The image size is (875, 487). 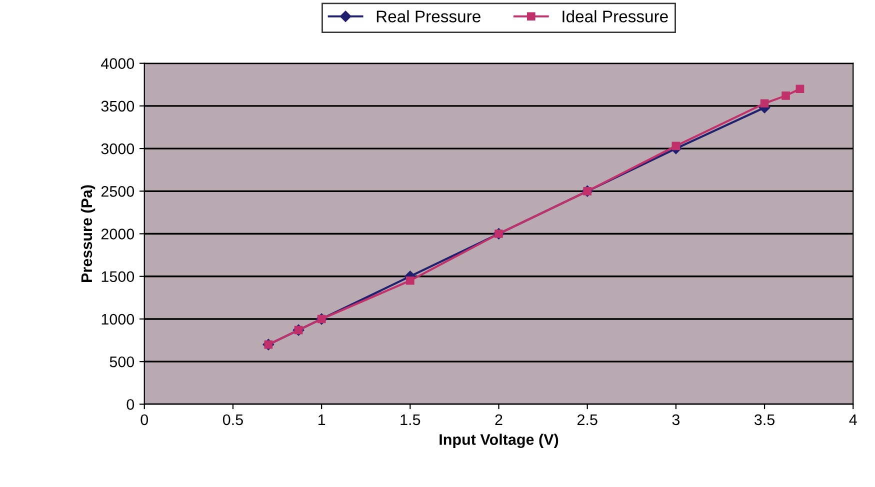 What do you see at coordinates (676, 420) in the screenshot?
I see `x-tick-label: 3` at bounding box center [676, 420].